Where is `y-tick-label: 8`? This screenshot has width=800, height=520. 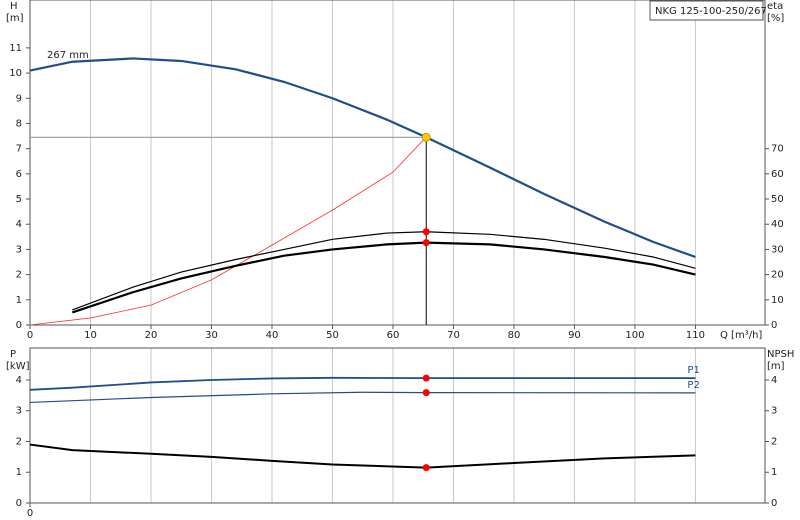
y-tick-label: 8 is located at coordinates (19, 123).